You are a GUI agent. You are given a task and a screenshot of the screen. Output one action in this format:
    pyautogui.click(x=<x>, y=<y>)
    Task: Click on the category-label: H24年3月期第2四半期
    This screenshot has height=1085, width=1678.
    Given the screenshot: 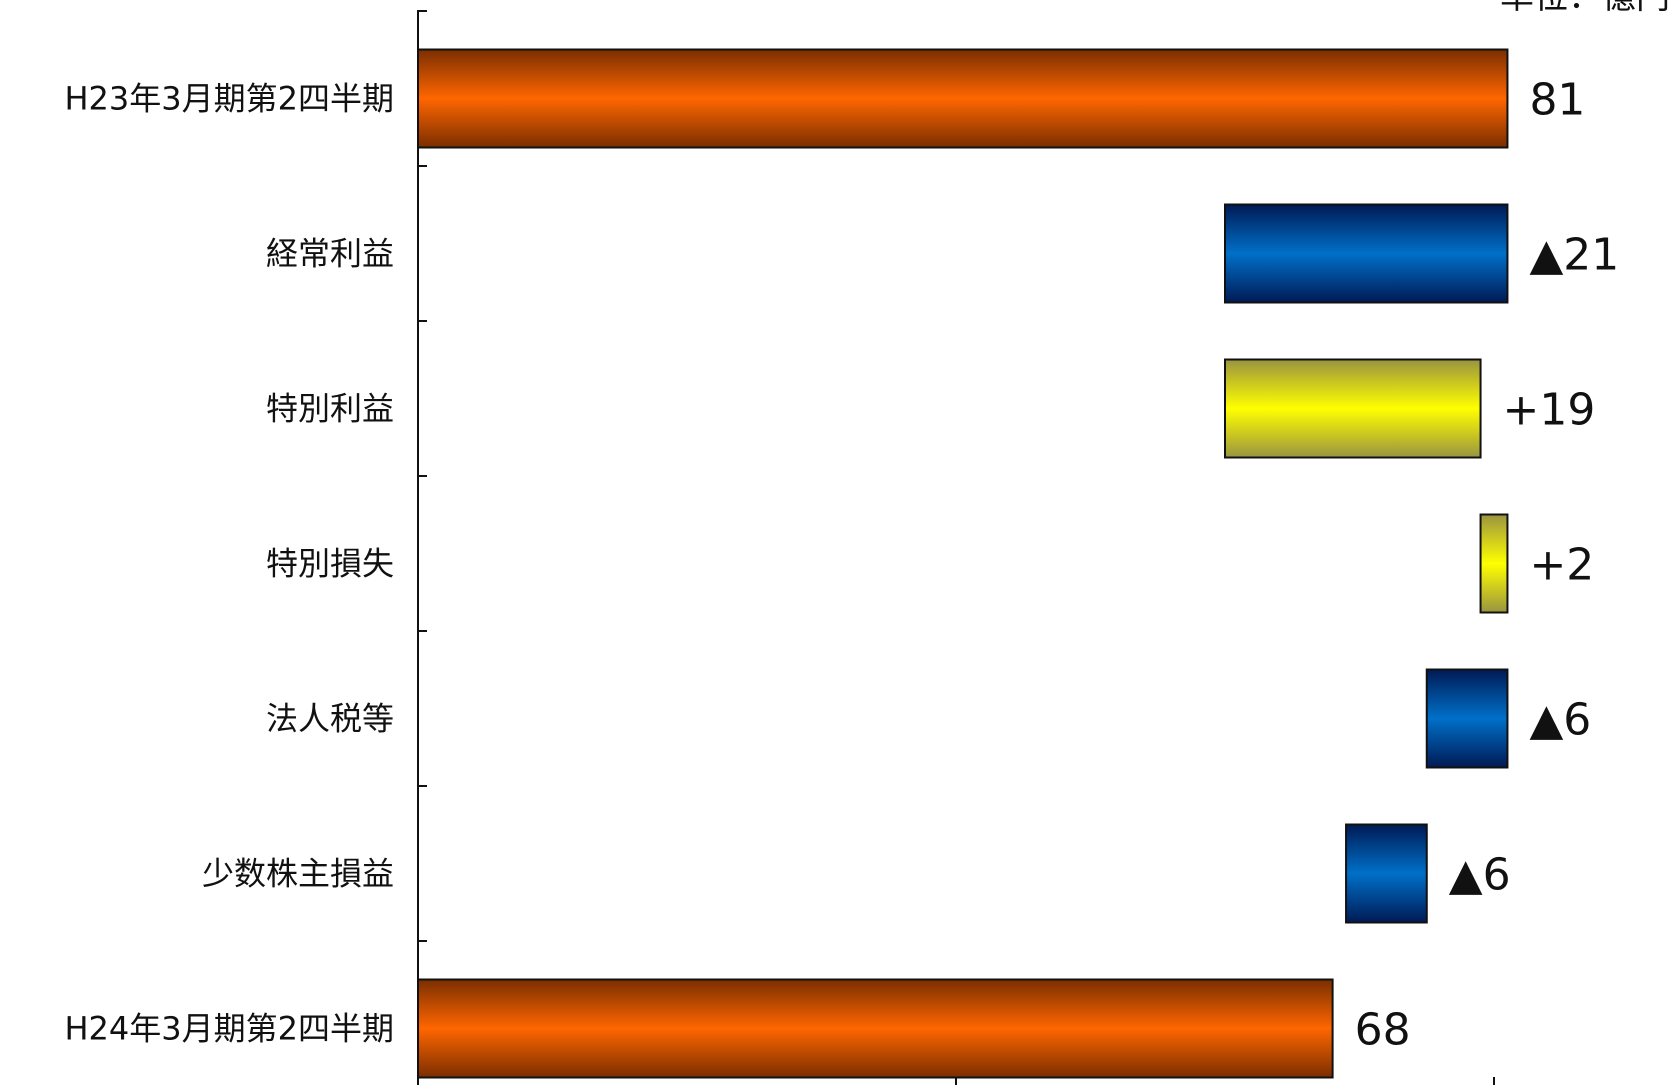 What is the action you would take?
    pyautogui.click(x=229, y=1029)
    